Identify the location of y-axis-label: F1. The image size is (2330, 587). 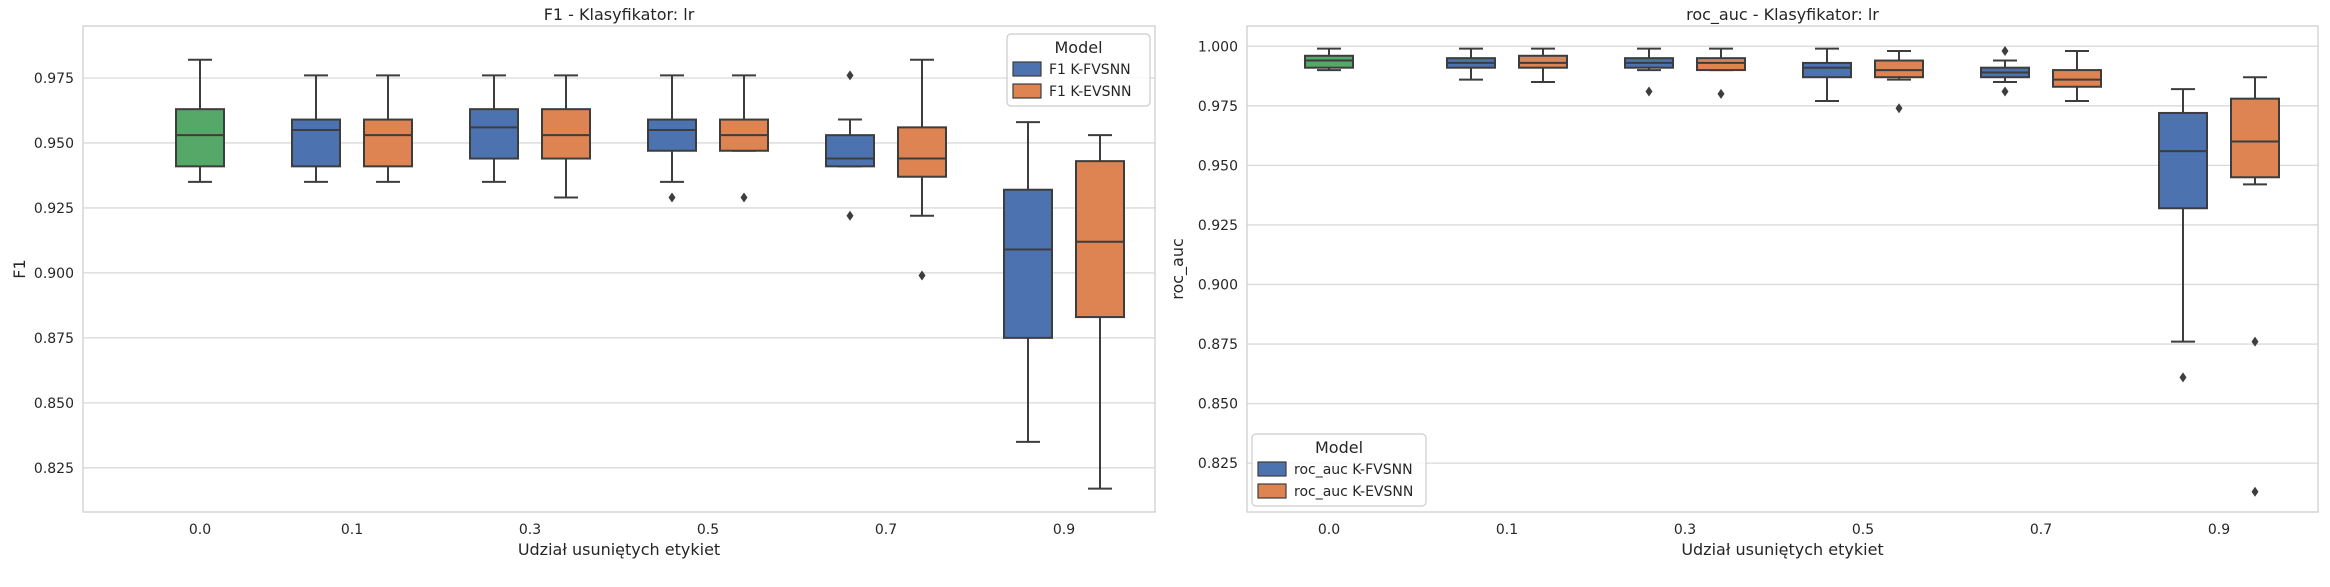
(19, 268).